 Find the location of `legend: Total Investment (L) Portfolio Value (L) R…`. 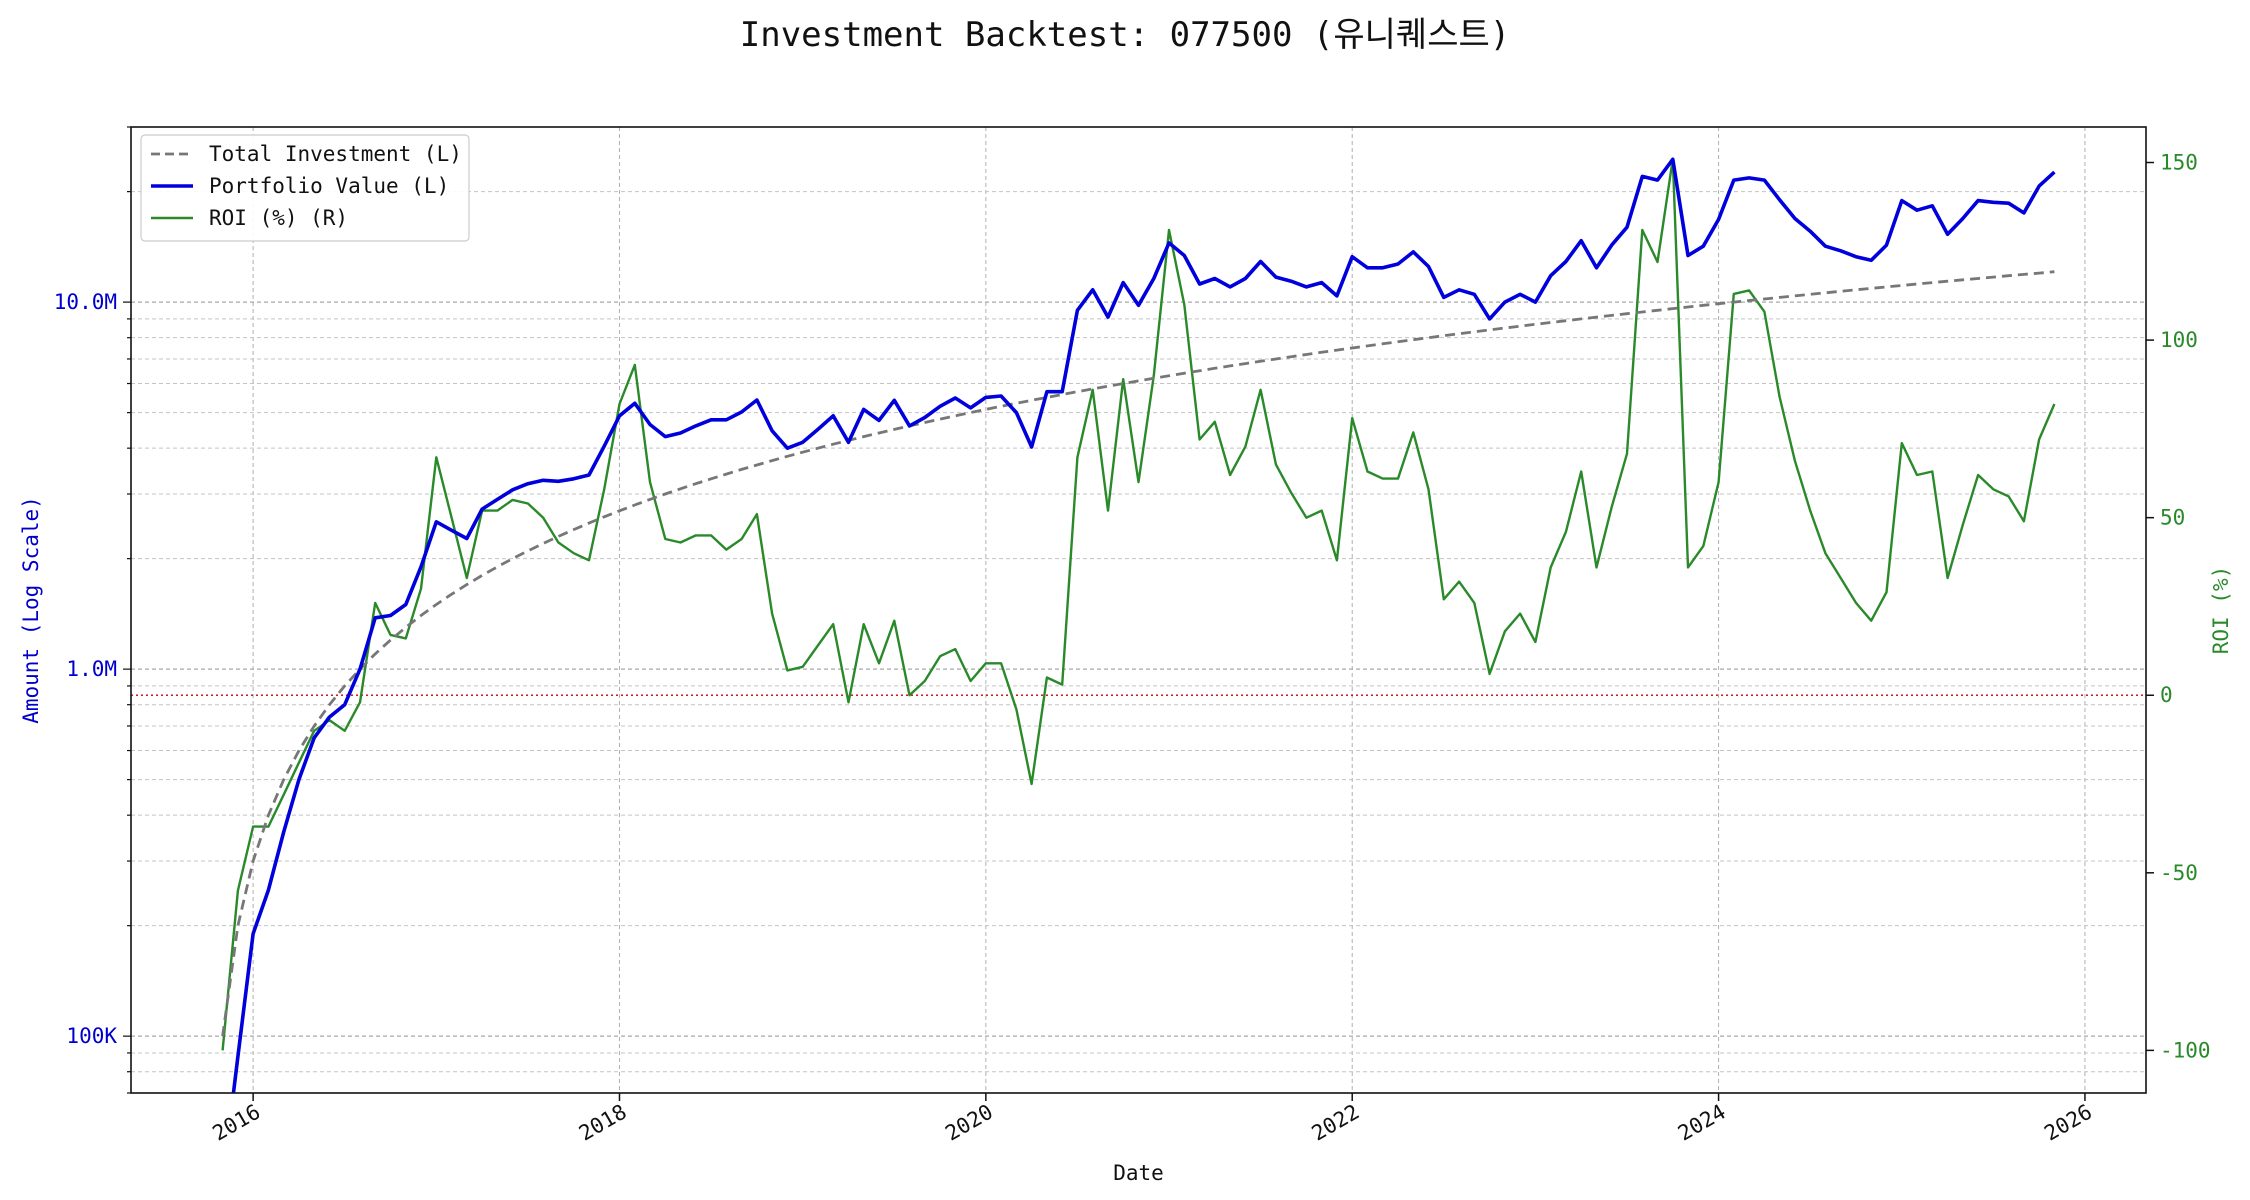

legend: Total Investment (L) Portfolio Value (L) R… is located at coordinates (305, 188).